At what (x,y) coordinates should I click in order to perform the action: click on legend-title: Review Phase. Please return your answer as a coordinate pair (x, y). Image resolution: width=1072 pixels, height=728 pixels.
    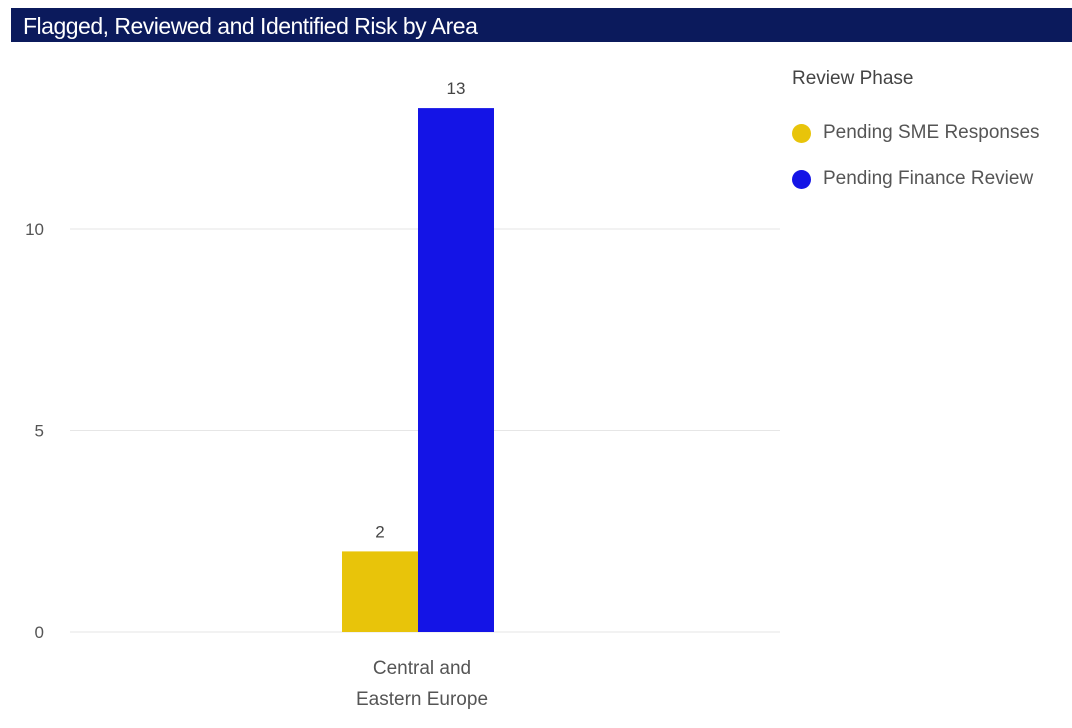
    Looking at the image, I should click on (853, 78).